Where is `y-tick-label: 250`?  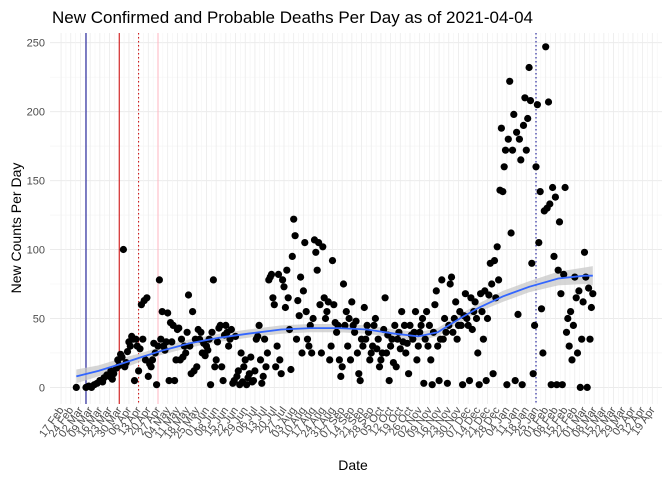
y-tick-label: 250 is located at coordinates (36, 44).